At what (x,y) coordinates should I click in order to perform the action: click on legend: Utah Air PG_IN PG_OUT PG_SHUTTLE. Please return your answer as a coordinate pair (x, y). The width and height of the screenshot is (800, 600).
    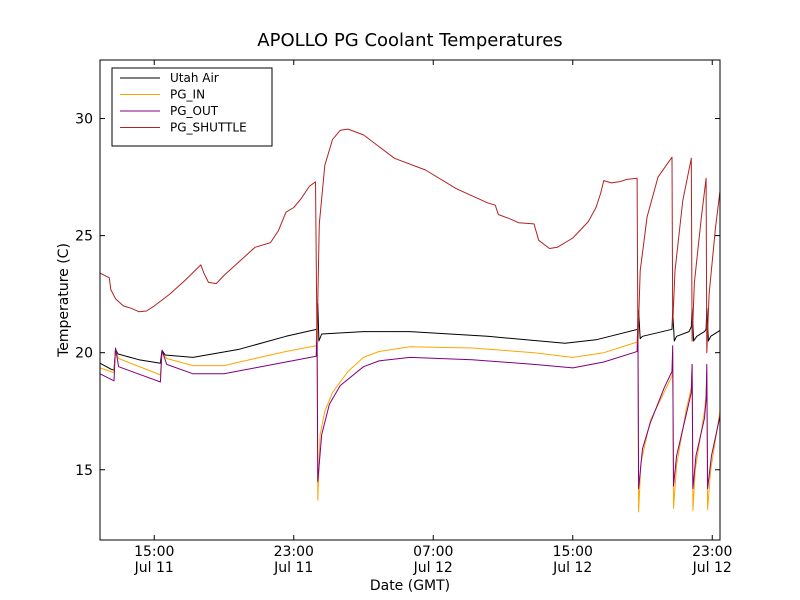
    Looking at the image, I should click on (192, 107).